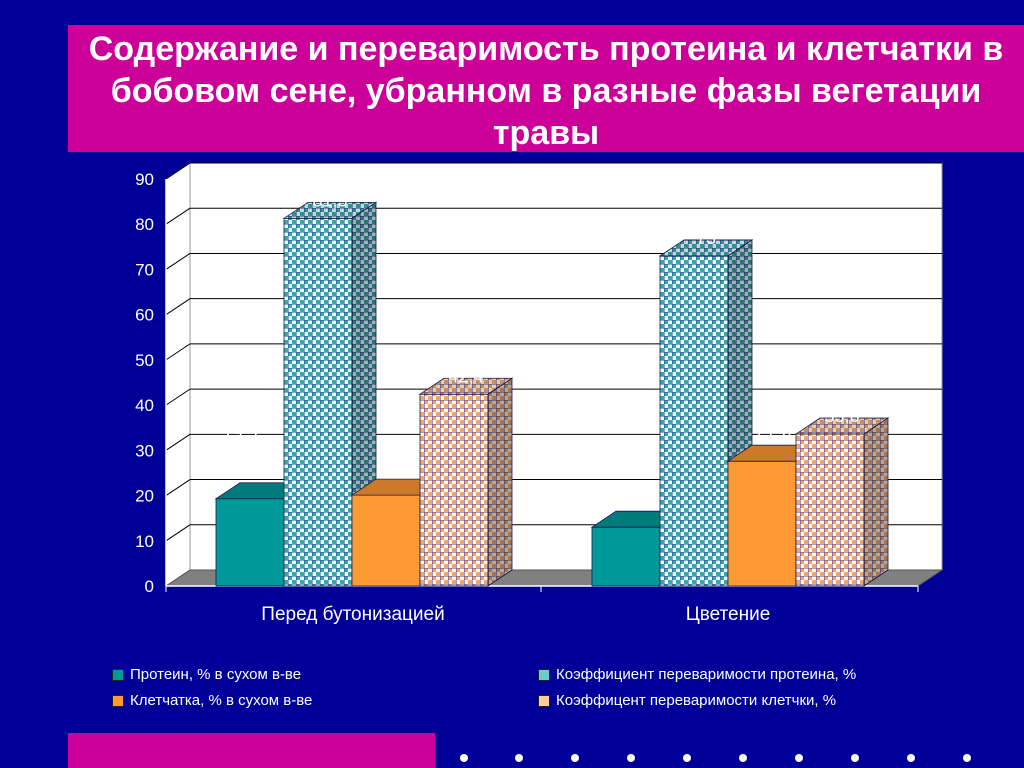  Describe the element at coordinates (149, 586) in the screenshot. I see `y-tick-label: 0` at that location.